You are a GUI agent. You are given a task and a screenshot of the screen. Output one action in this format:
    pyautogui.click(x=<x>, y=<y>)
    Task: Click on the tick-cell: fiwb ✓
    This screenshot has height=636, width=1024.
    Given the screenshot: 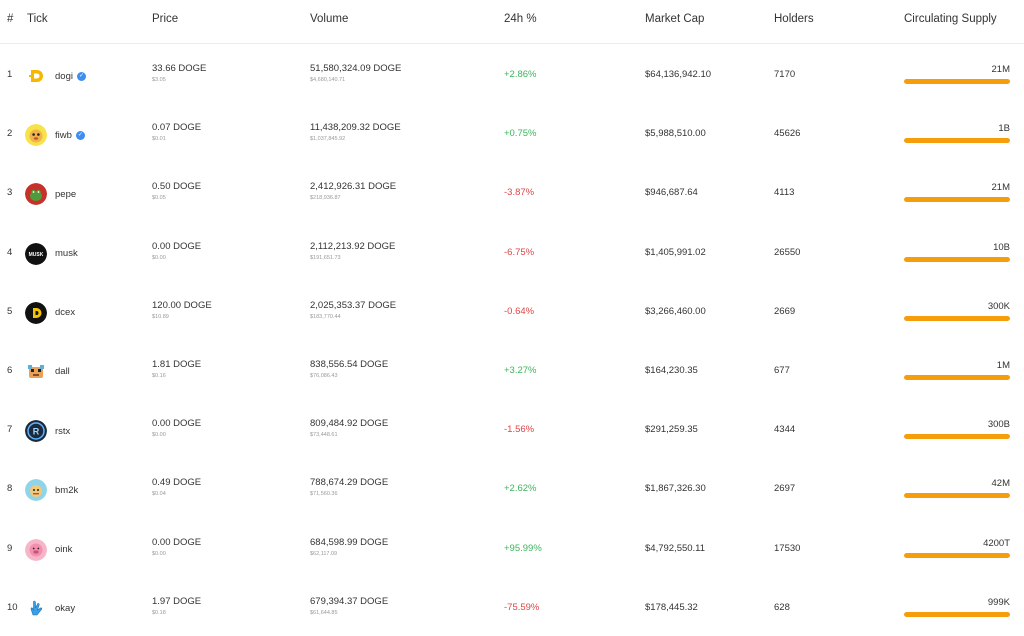 What is the action you would take?
    pyautogui.click(x=55, y=135)
    